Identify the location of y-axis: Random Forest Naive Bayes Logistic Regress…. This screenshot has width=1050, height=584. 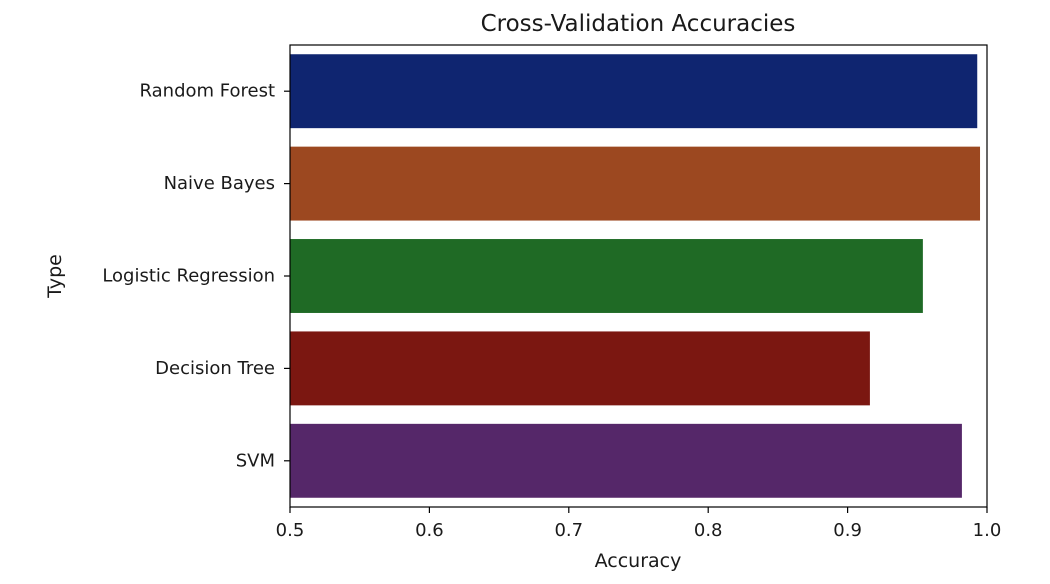
(196, 276).